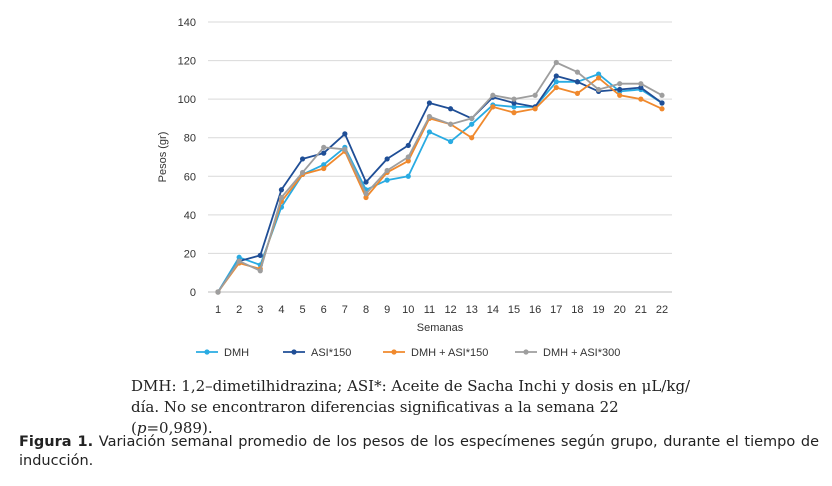  I want to click on legend-item: DMH + ASI*300, so click(567, 353).